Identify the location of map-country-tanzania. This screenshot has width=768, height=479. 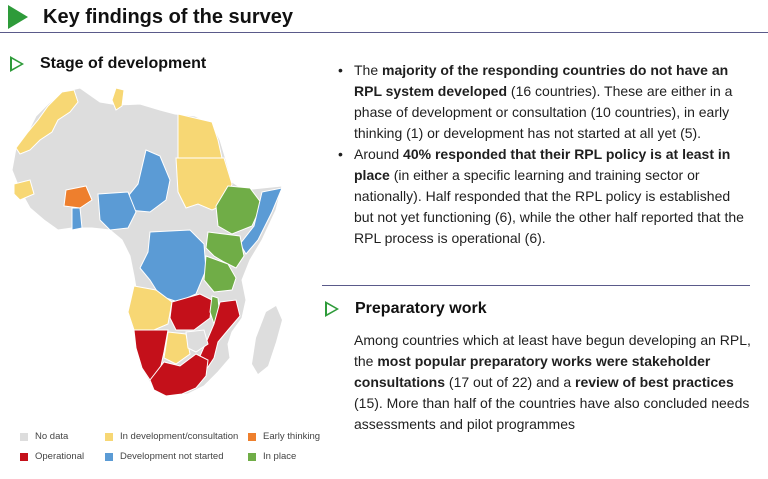
(220, 274).